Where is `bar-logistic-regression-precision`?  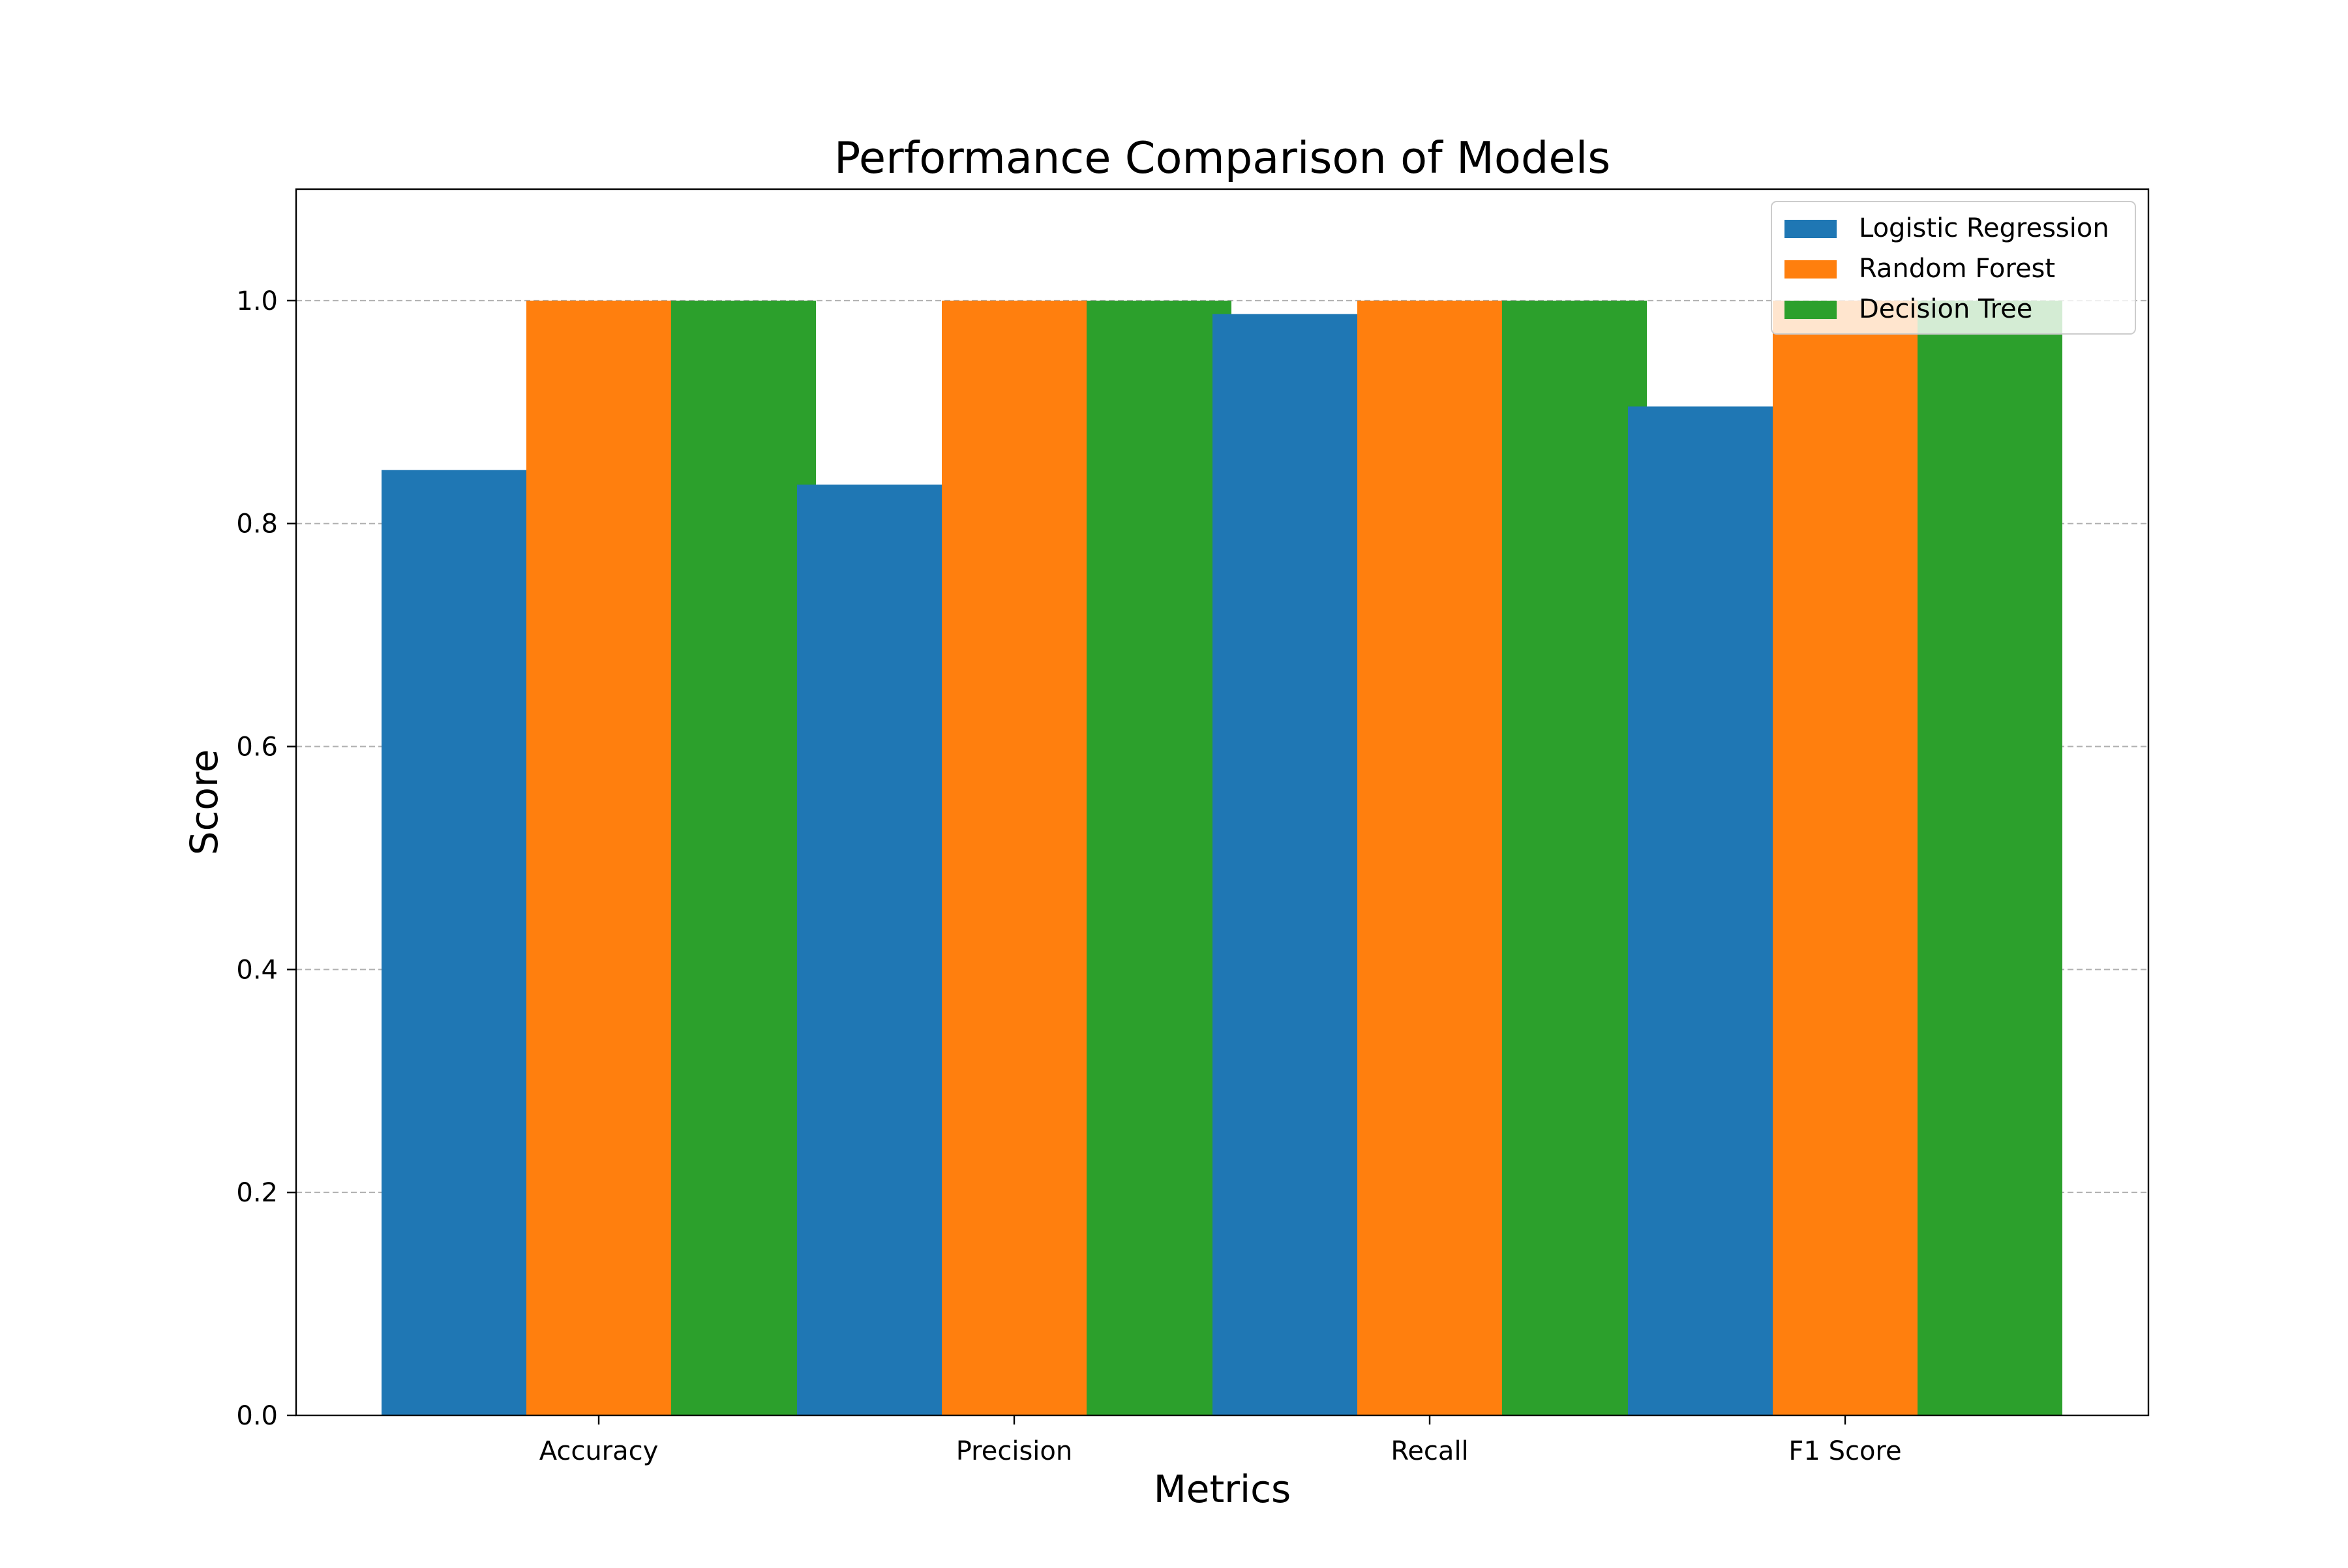 bar-logistic-regression-precision is located at coordinates (870, 949).